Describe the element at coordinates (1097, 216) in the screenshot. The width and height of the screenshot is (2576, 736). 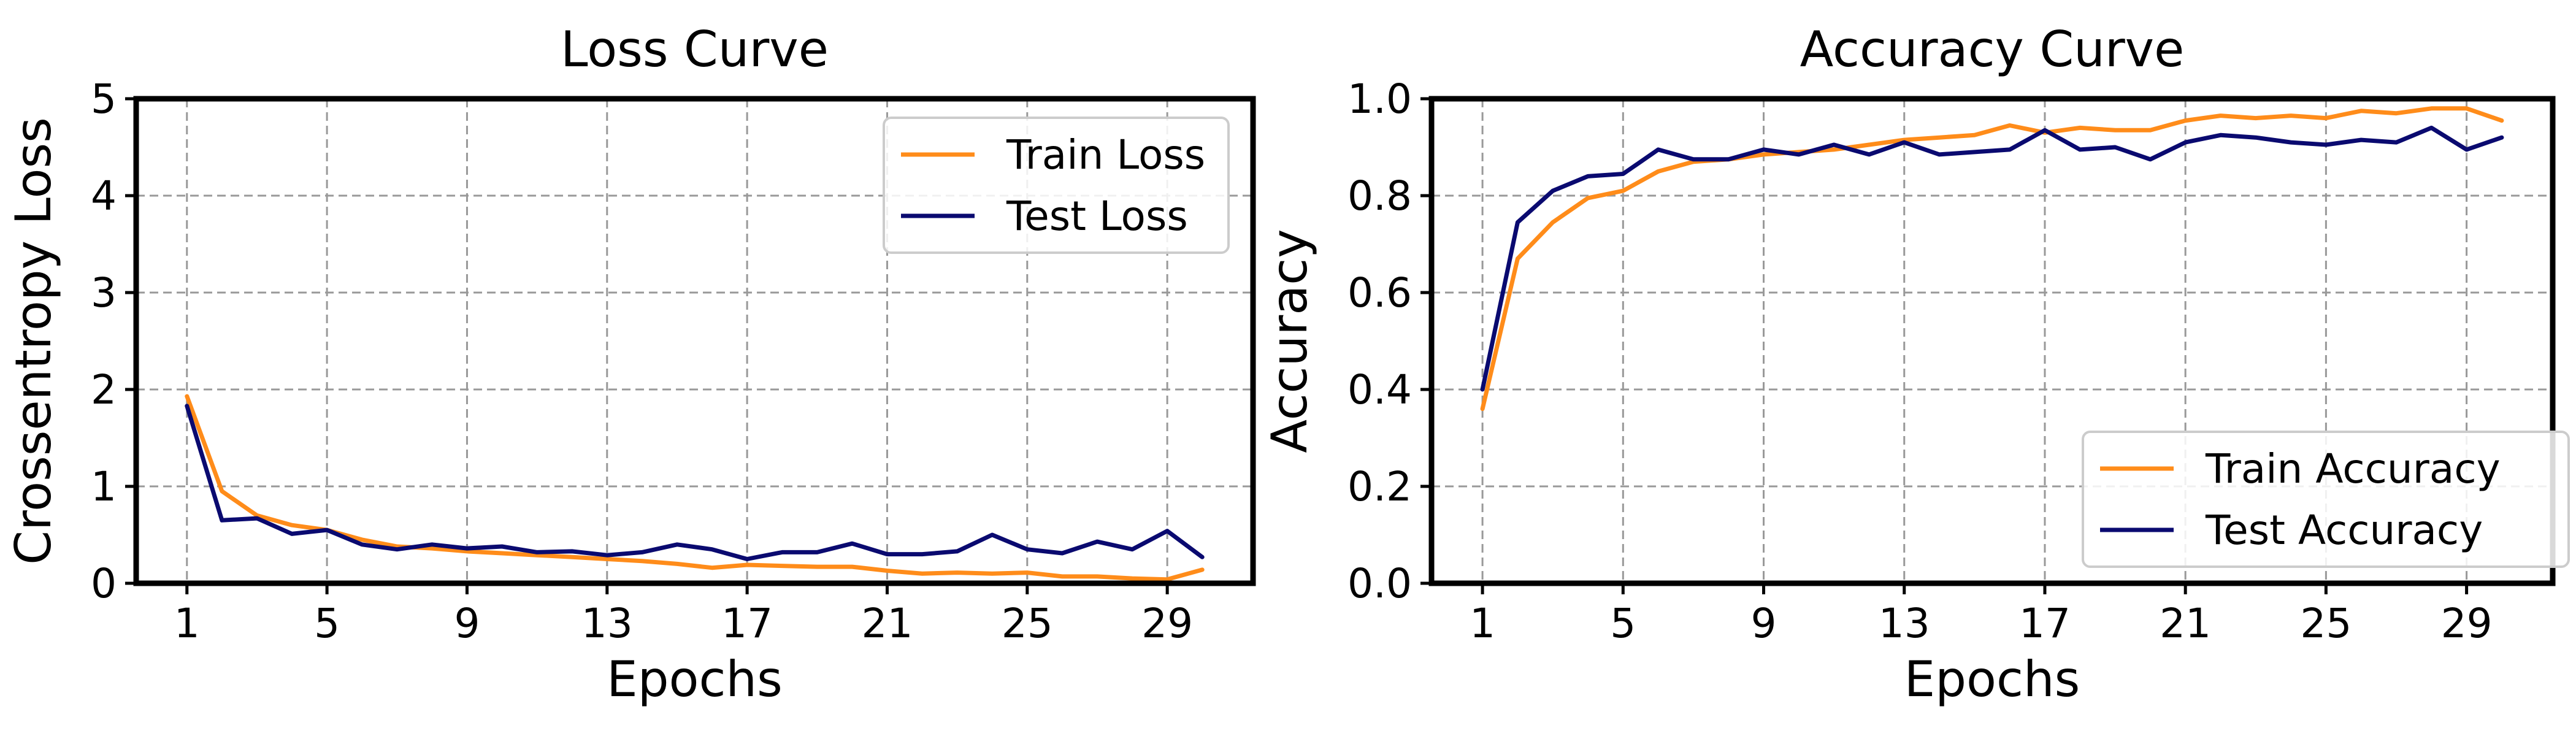
I see `legend-label: Test Loss` at that location.